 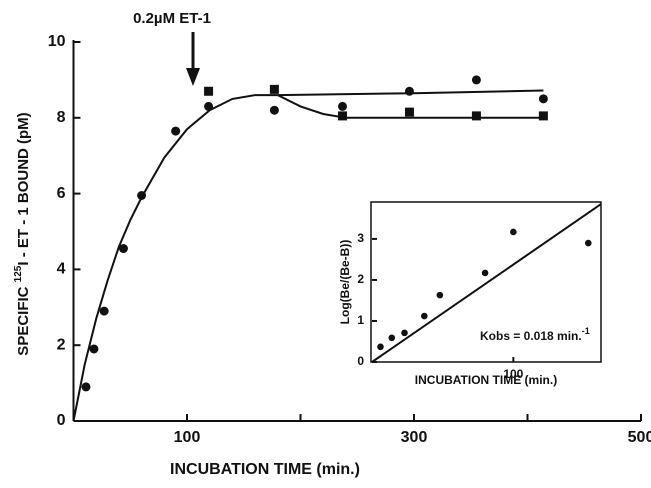 What do you see at coordinates (23, 188) in the screenshot?
I see `y-label-main: I - ET - 1 BOUND (pM)` at bounding box center [23, 188].